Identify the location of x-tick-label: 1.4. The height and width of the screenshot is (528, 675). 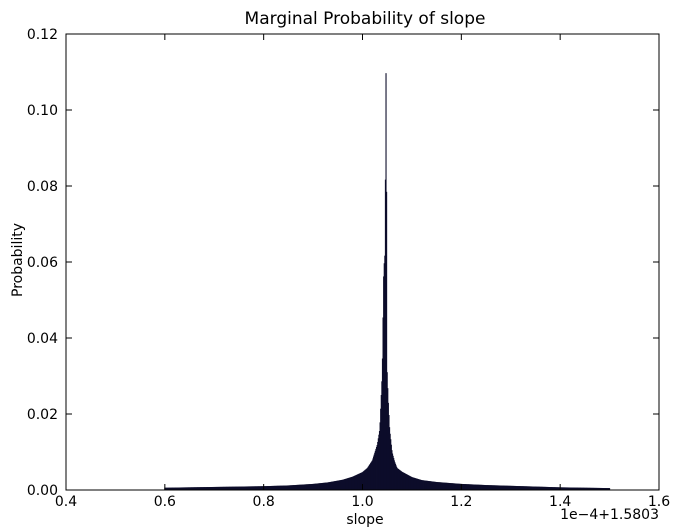
(560, 502).